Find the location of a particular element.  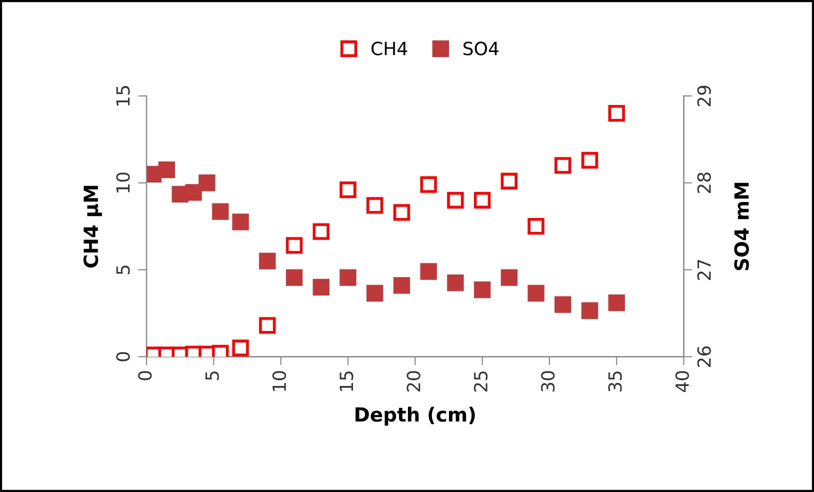

x-tick-label: 10 is located at coordinates (279, 381).